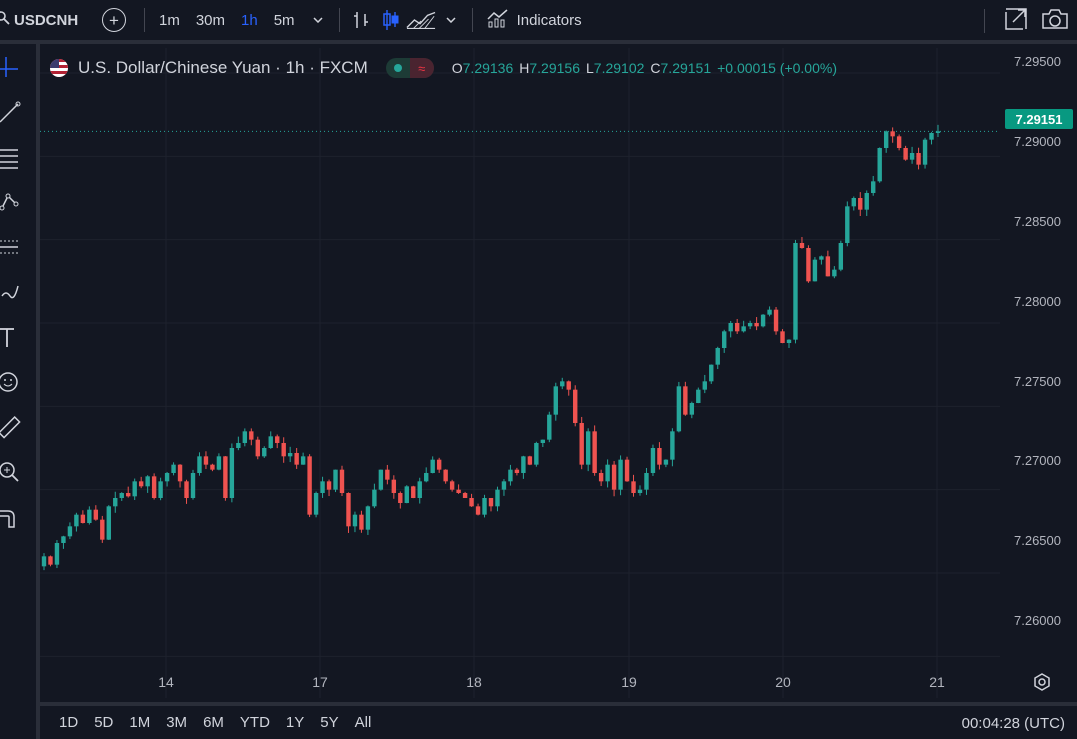 The width and height of the screenshot is (1077, 739). I want to click on interval-1h: 1h, so click(249, 20).